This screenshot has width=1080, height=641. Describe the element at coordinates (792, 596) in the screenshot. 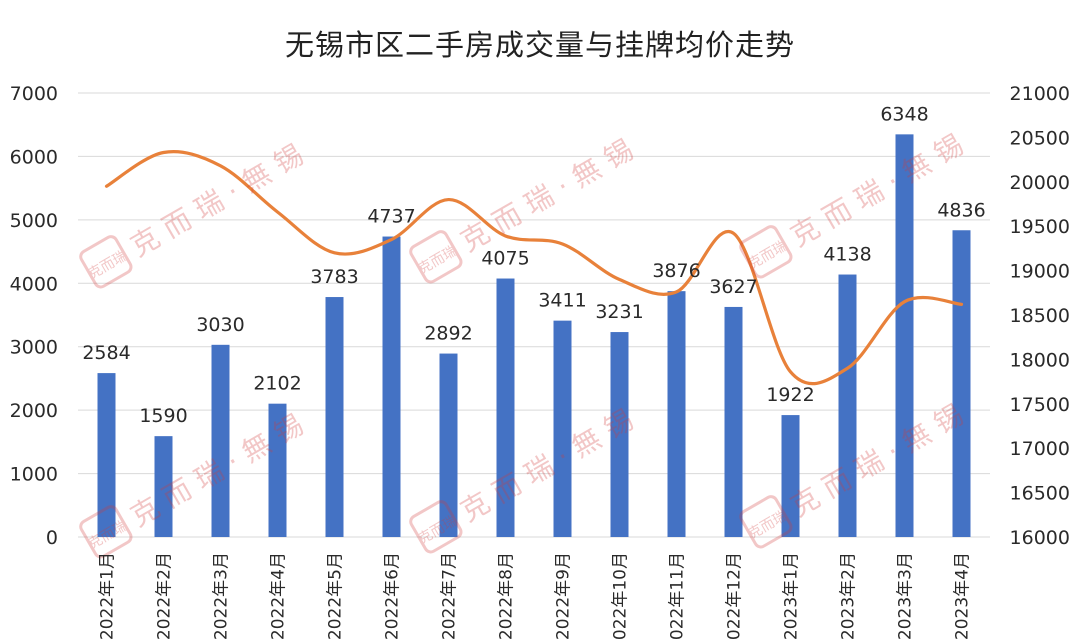

I see `x-tick-label: 2023年1月` at that location.